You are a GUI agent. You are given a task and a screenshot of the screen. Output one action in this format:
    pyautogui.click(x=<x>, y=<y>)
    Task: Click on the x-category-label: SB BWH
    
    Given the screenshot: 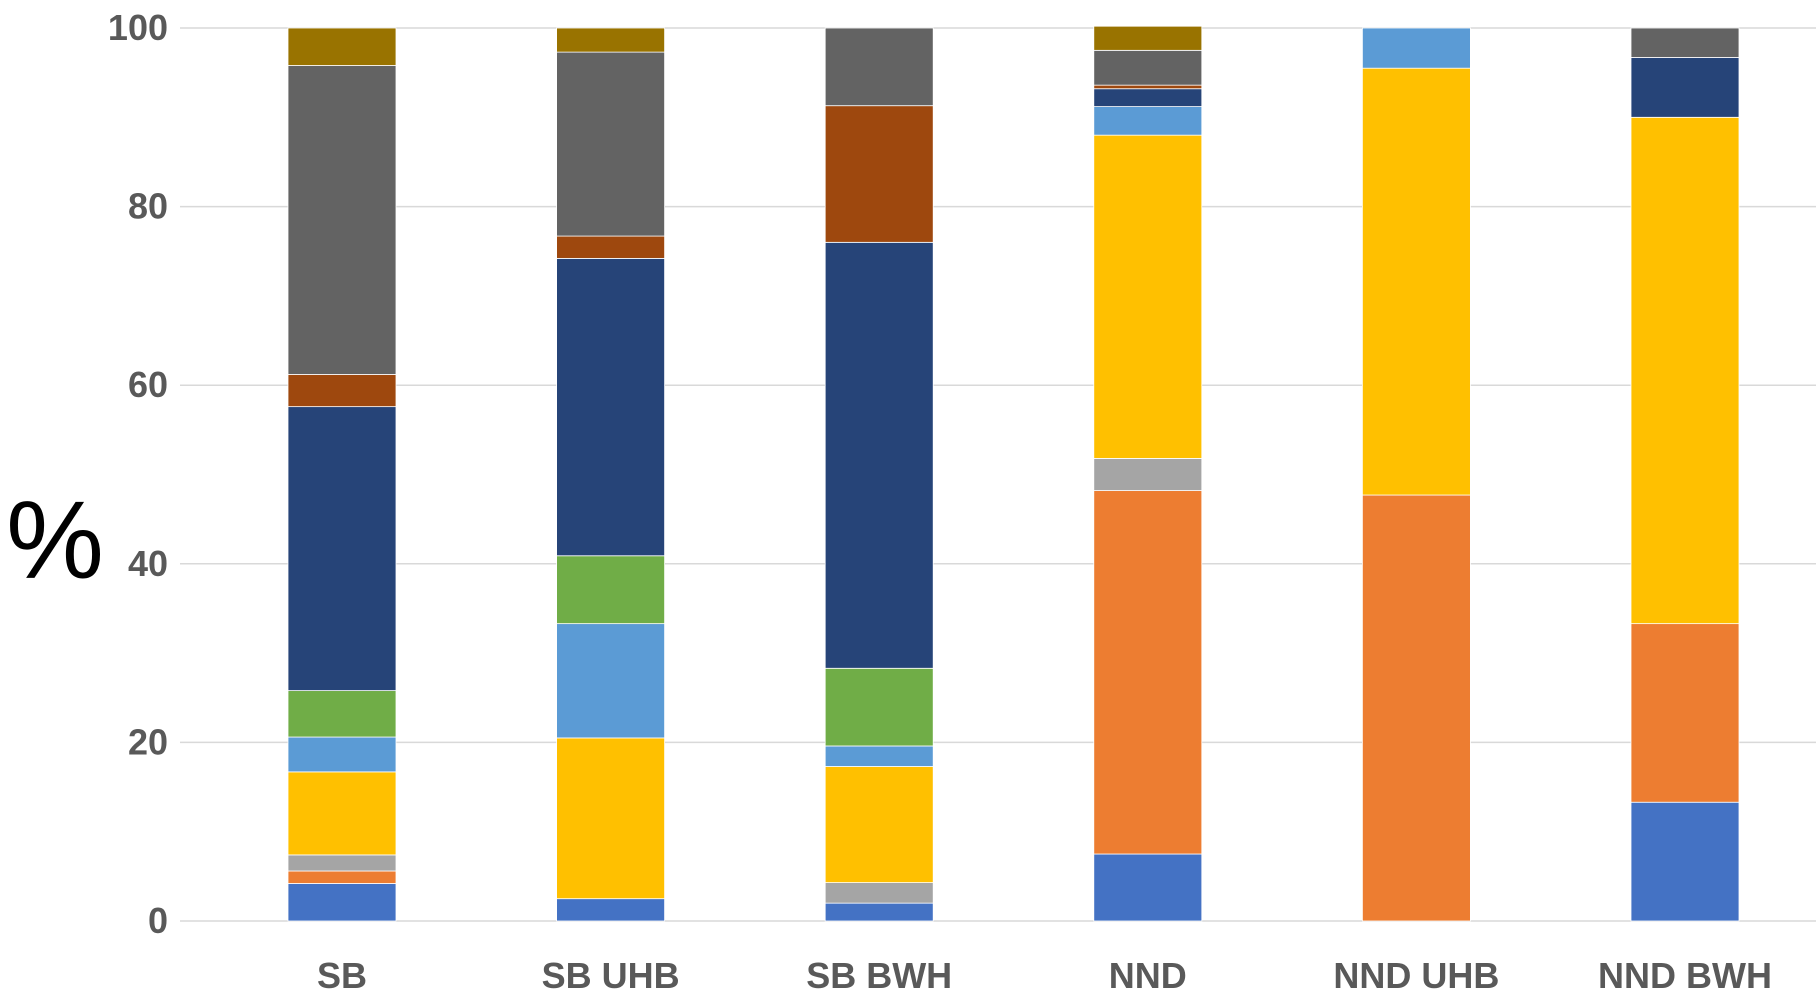 What is the action you would take?
    pyautogui.click(x=879, y=974)
    